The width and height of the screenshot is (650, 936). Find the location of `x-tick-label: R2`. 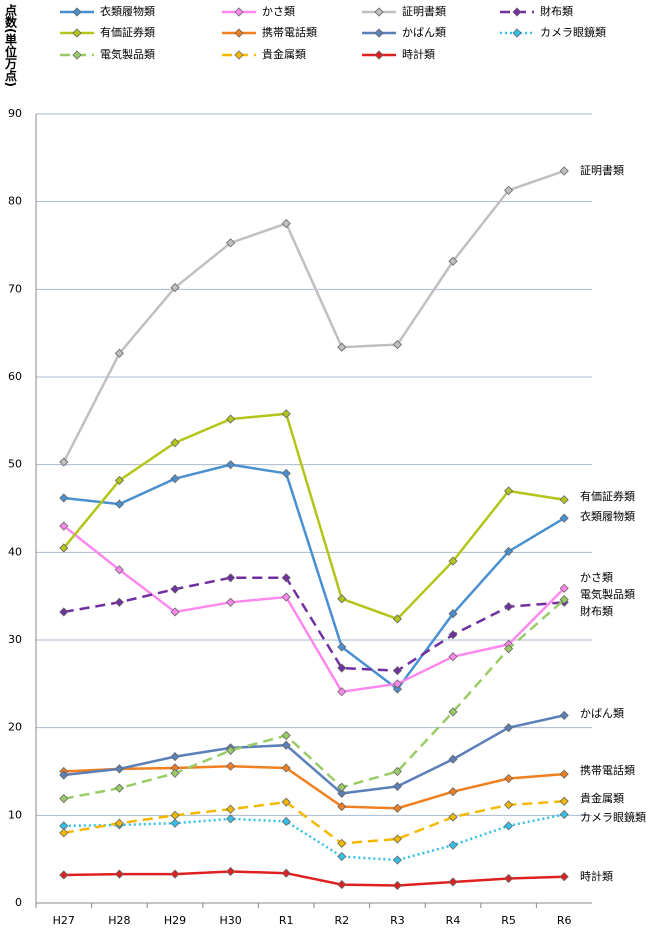

x-tick-label: R2 is located at coordinates (341, 920).